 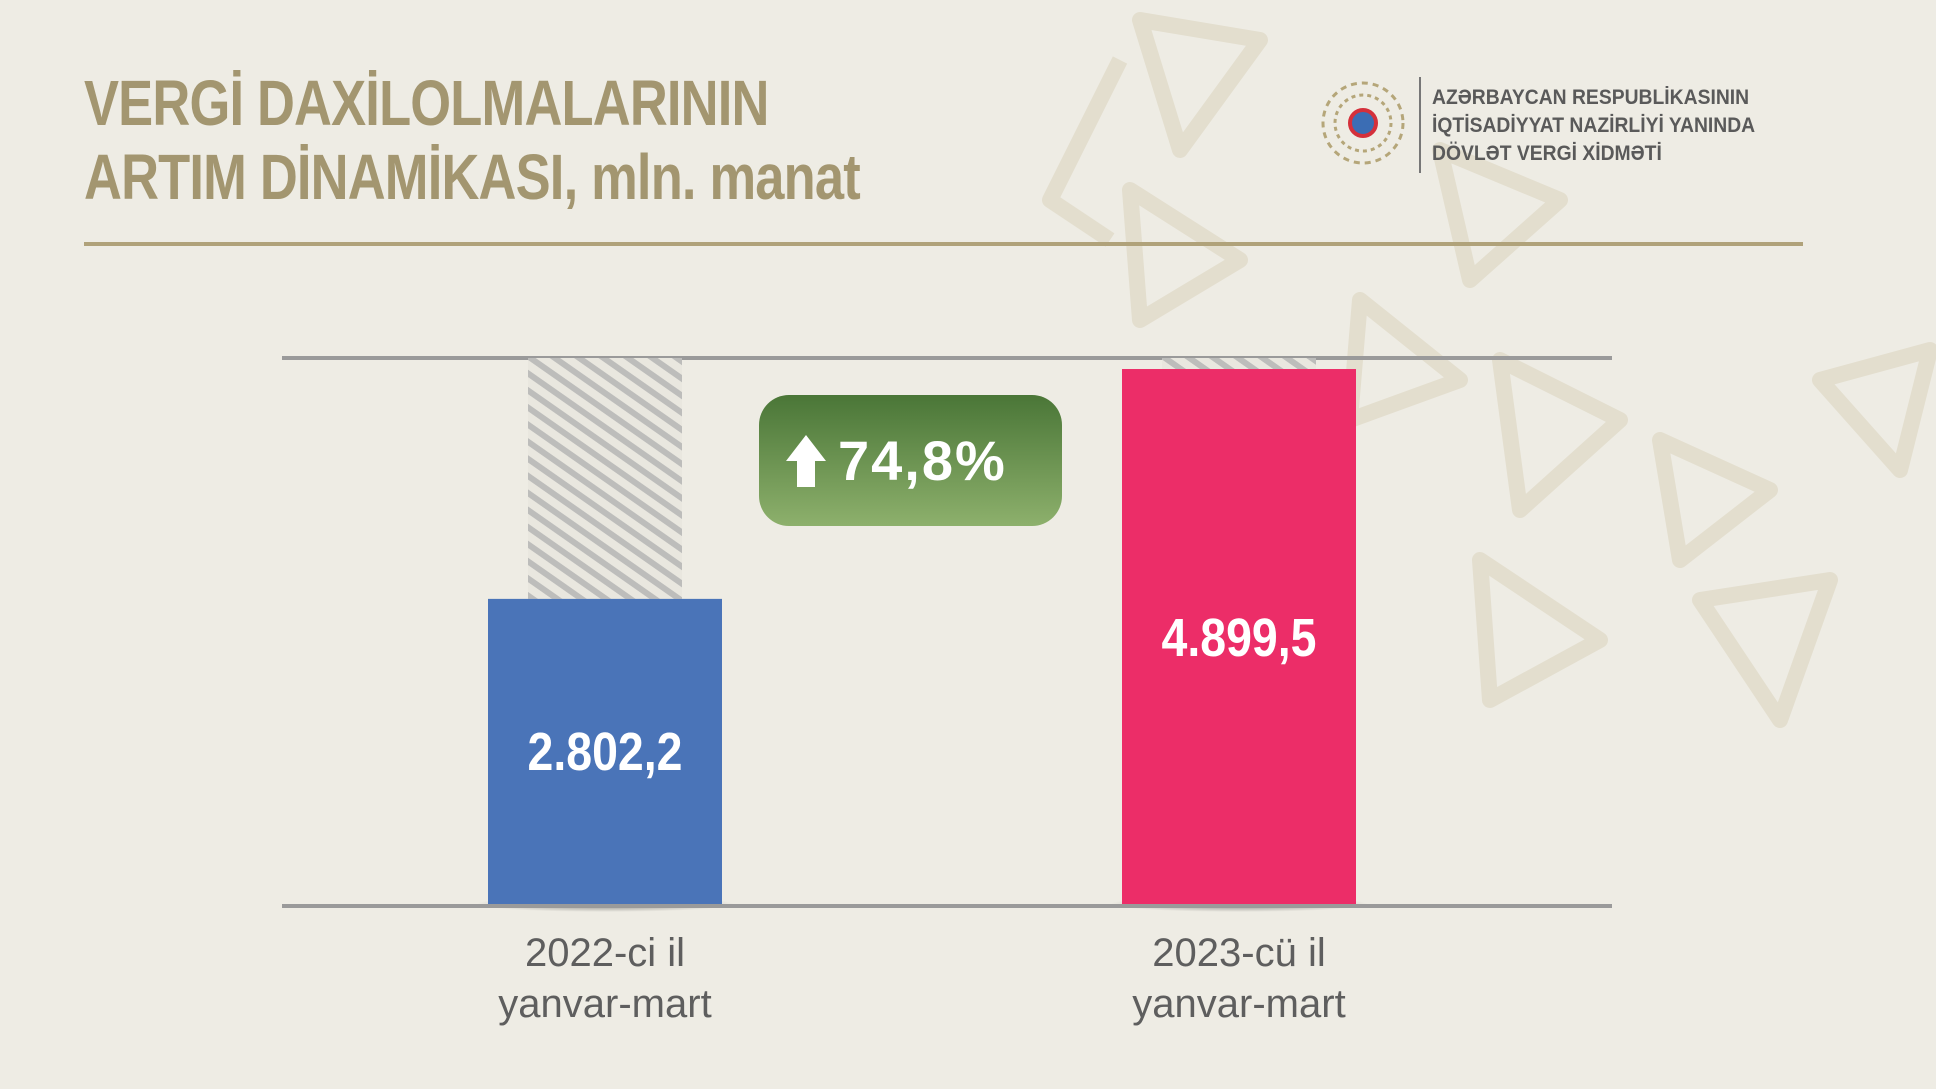 I want to click on growth-annotation: 74,8%, so click(x=922, y=460).